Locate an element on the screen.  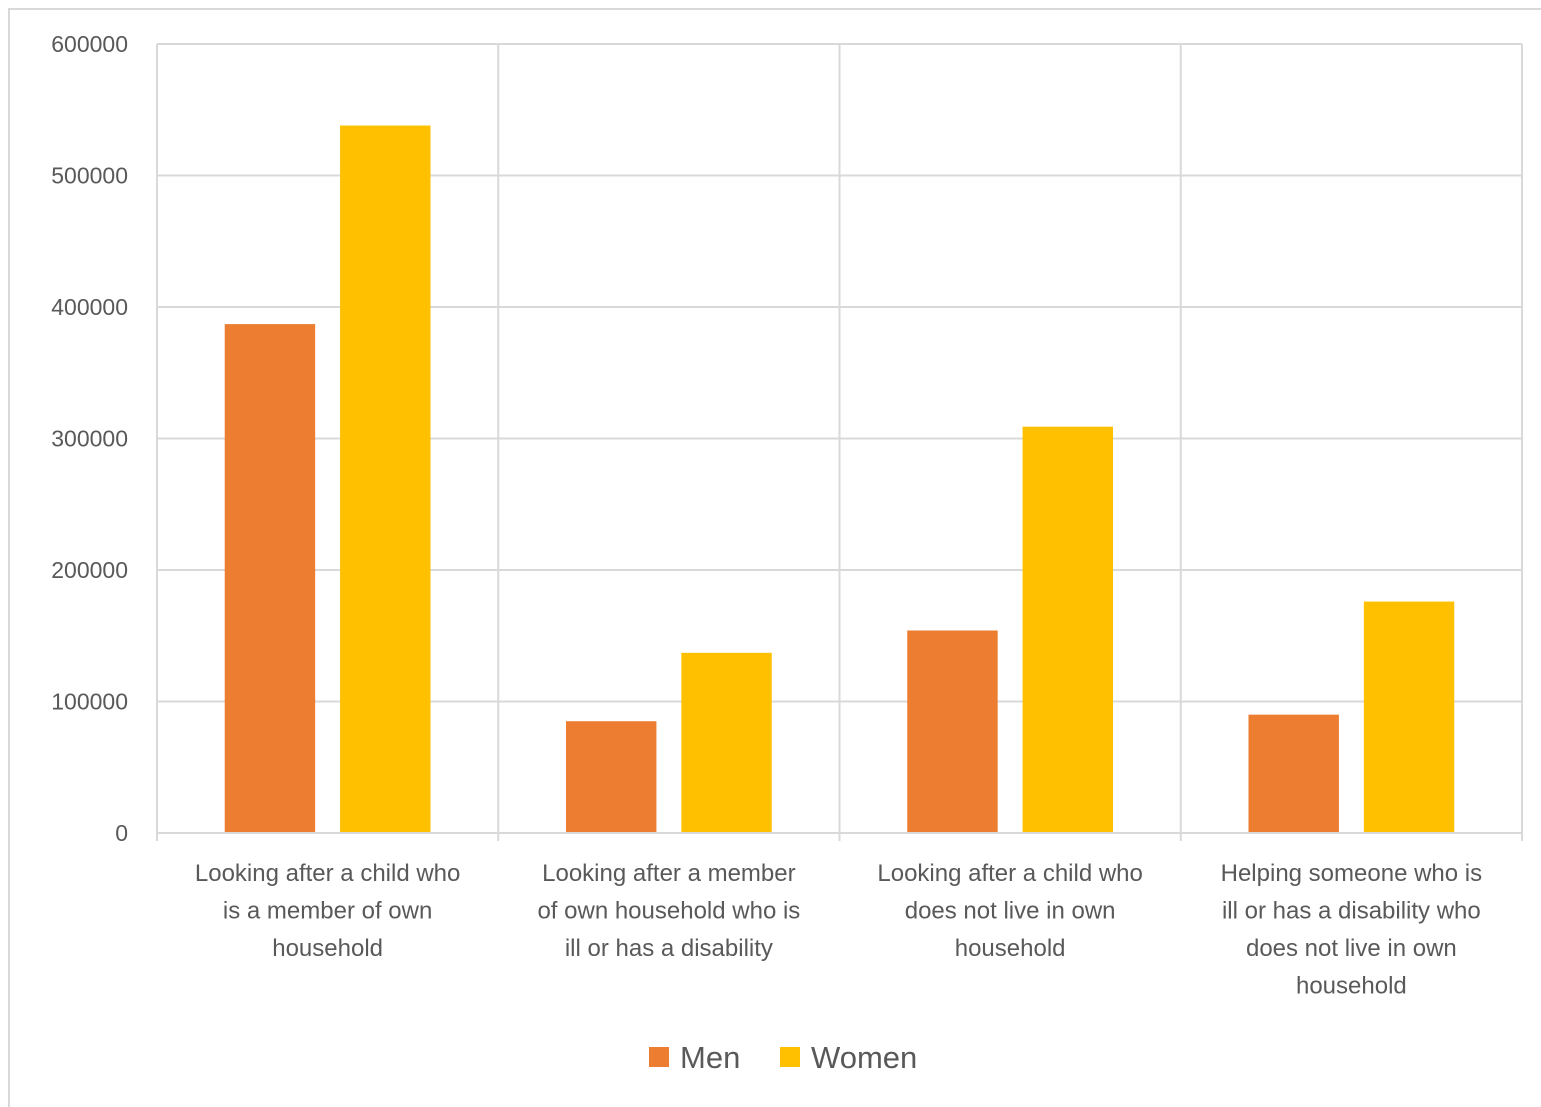
x-tick-label: Helping someone who is is located at coordinates (1351, 873).